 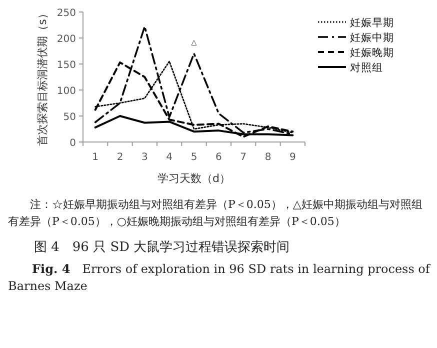 I want to click on x-tick-label: 2, so click(x=120, y=157).